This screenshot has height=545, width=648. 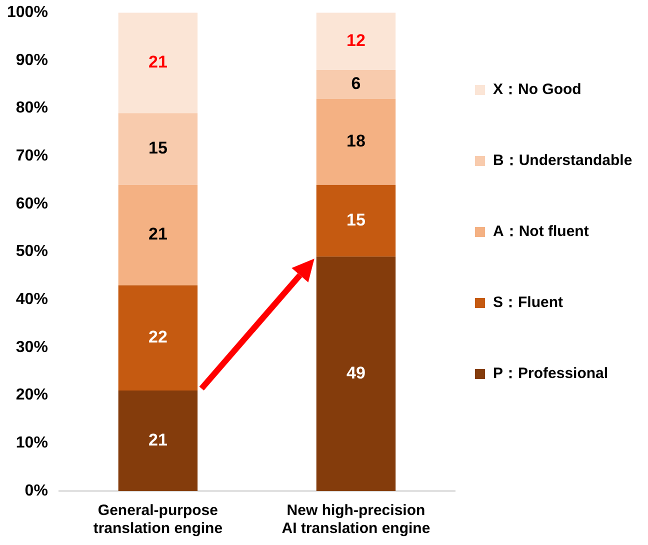 I want to click on y-tick-label: 90%, so click(x=32, y=60).